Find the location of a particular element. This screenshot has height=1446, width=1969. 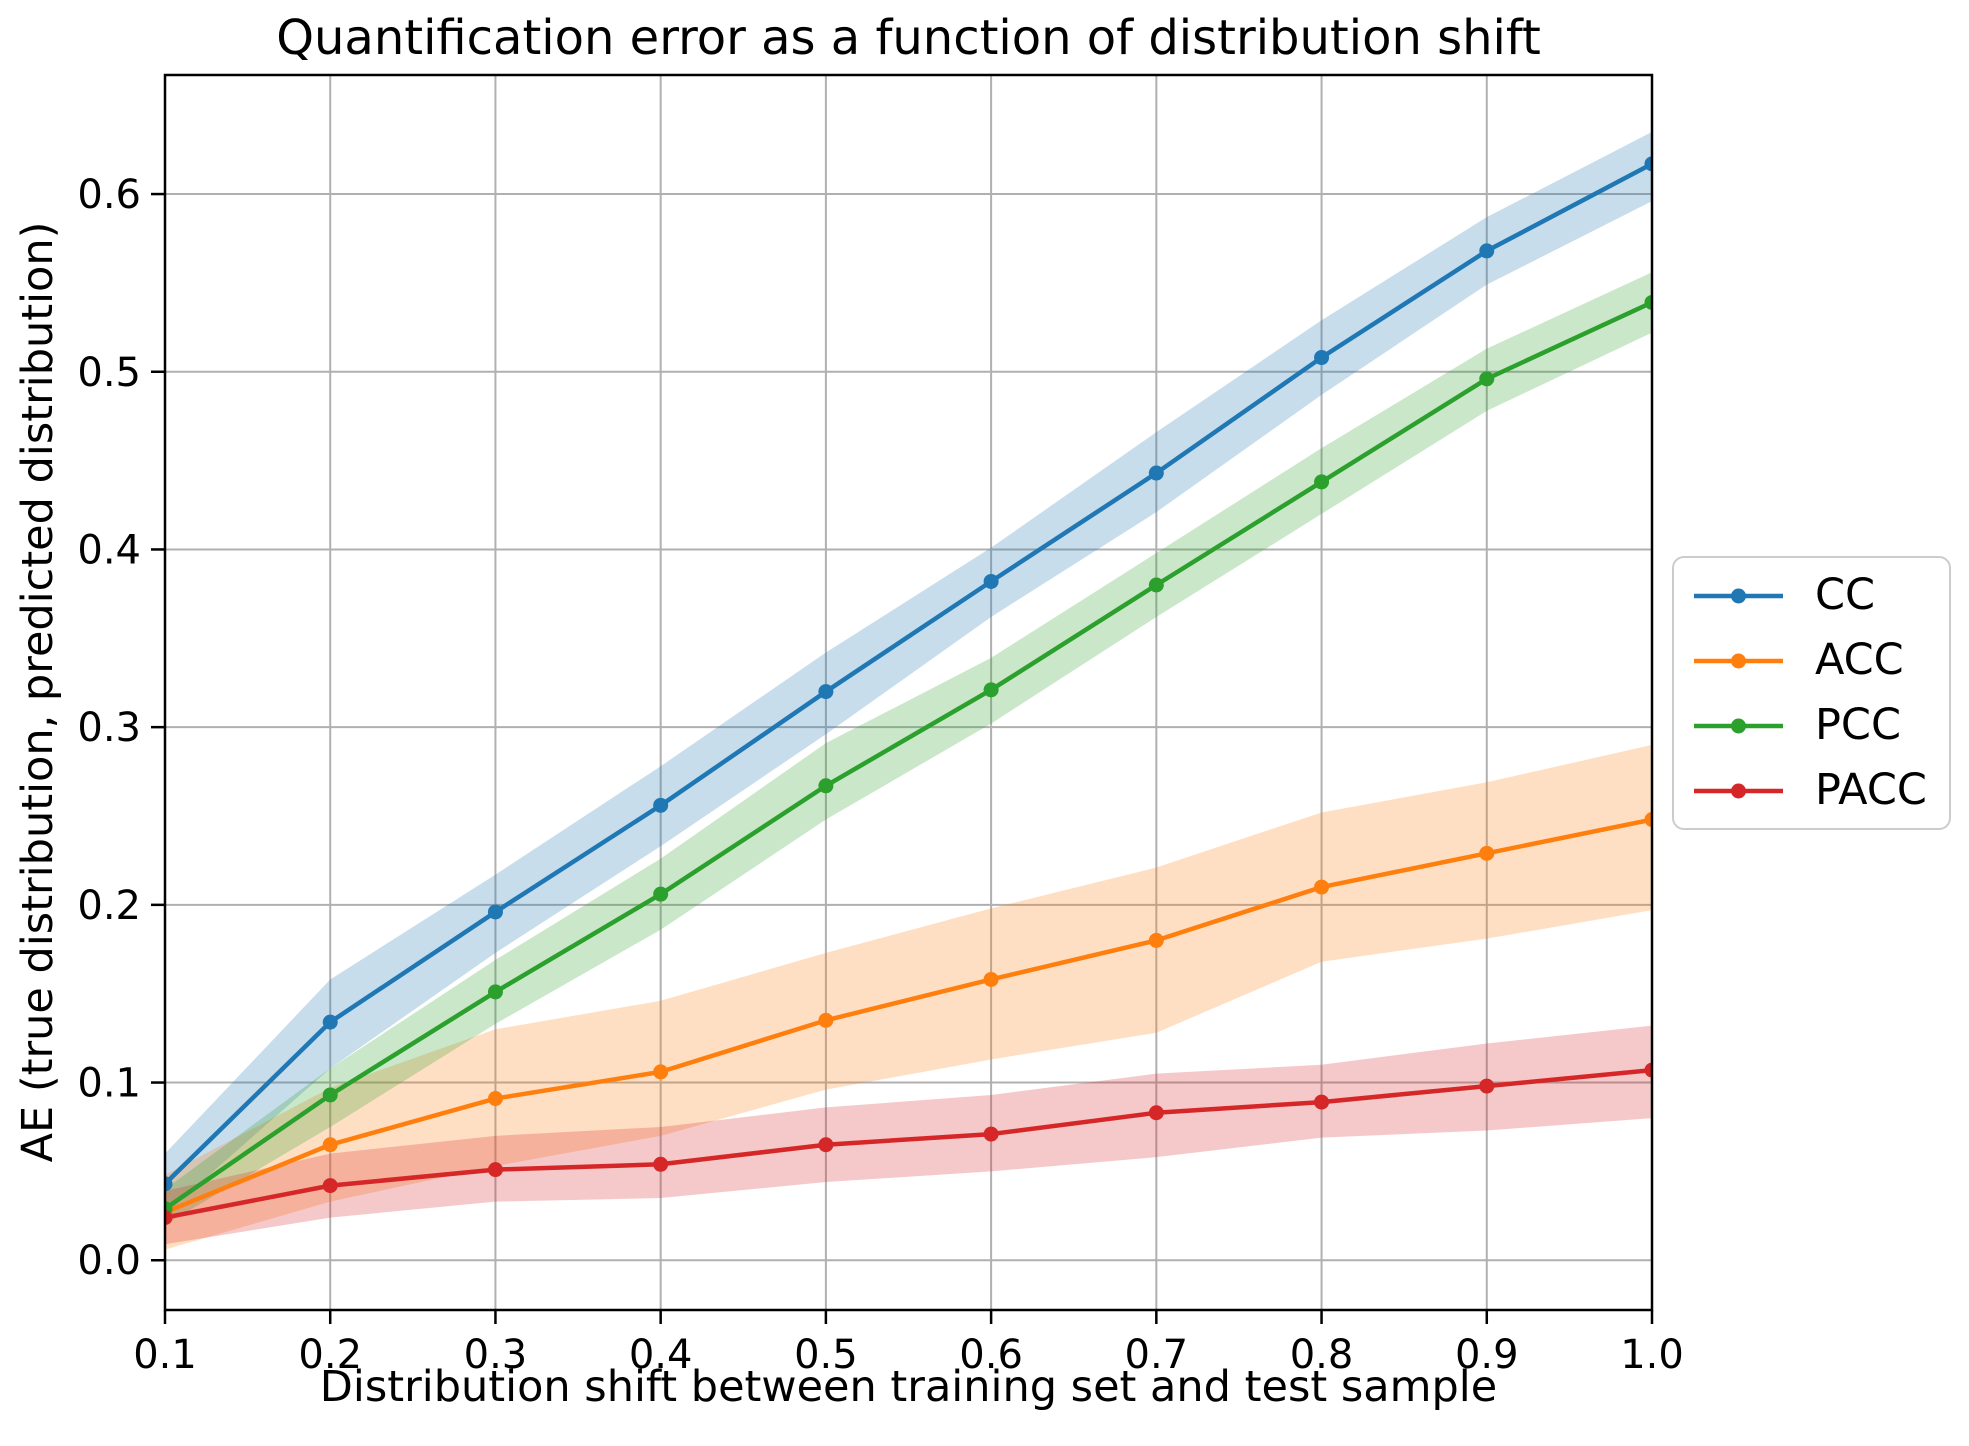

y-tick-labels: 0.0 0.1 0.2 0.3 0.4 0.5 0.6 is located at coordinates (109, 728).